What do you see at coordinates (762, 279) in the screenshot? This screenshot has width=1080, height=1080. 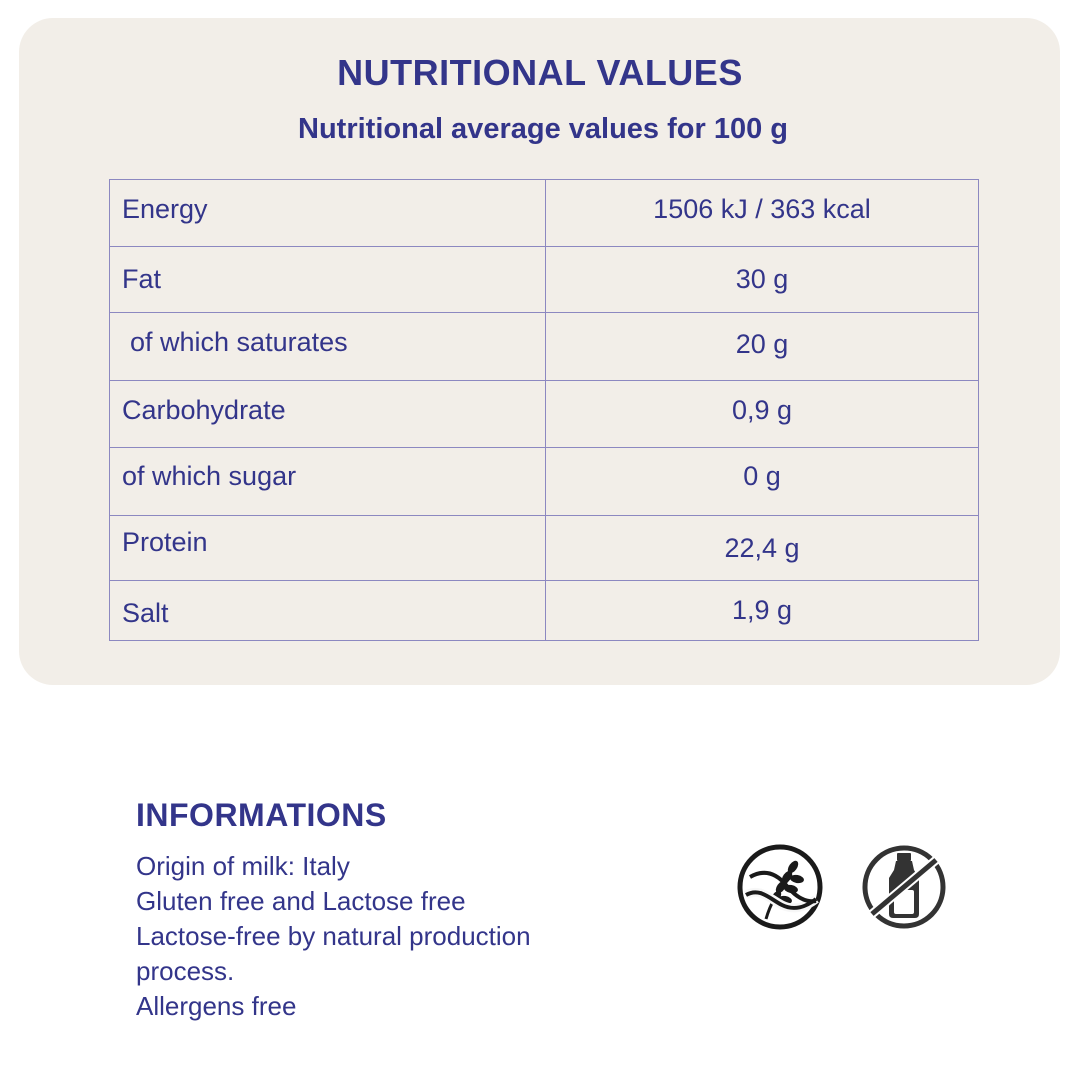 I see `row-value: 30 g` at bounding box center [762, 279].